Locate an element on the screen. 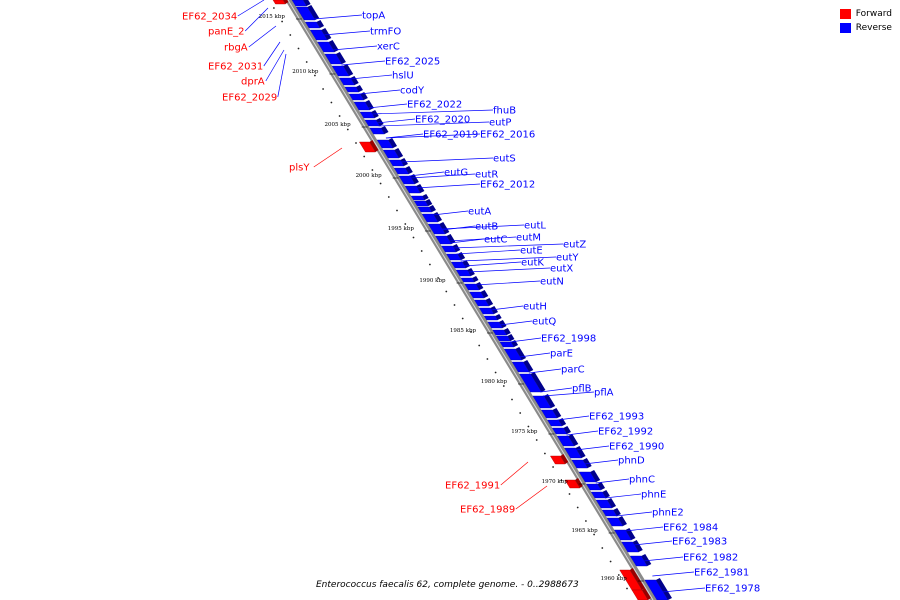 This screenshot has height=600, width=900. gene-label: EF62_2022 is located at coordinates (434, 105).